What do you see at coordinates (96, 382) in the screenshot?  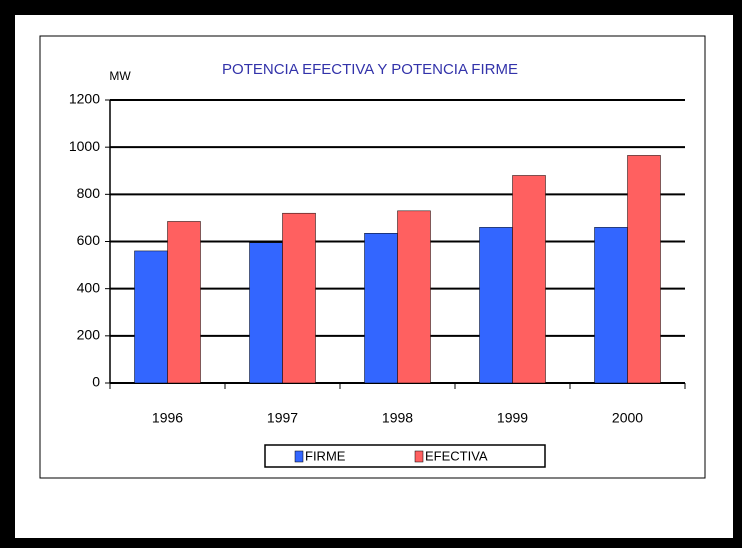 I see `y-tick-label: 0` at bounding box center [96, 382].